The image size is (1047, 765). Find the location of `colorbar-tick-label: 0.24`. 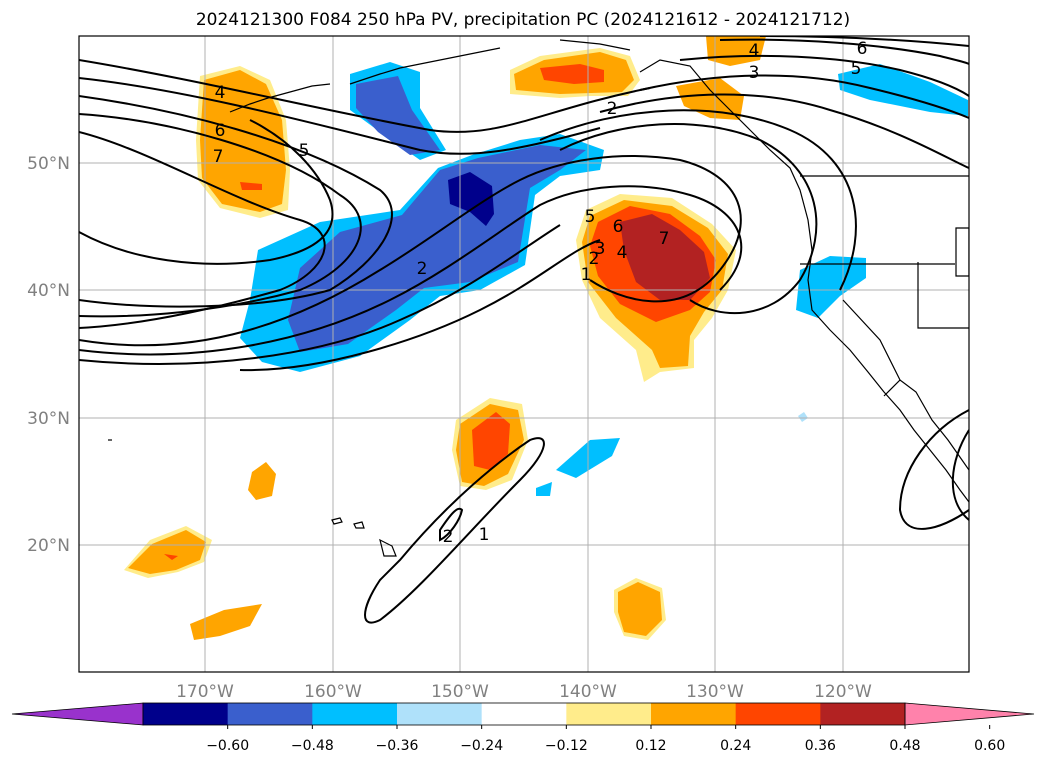

colorbar-tick-label: 0.24 is located at coordinates (735, 746).